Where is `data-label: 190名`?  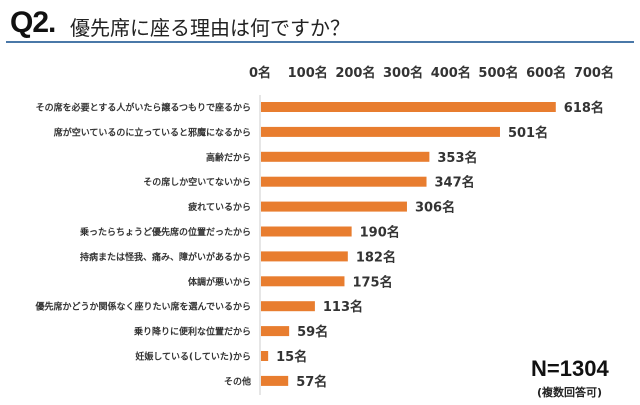
data-label: 190名 is located at coordinates (380, 233).